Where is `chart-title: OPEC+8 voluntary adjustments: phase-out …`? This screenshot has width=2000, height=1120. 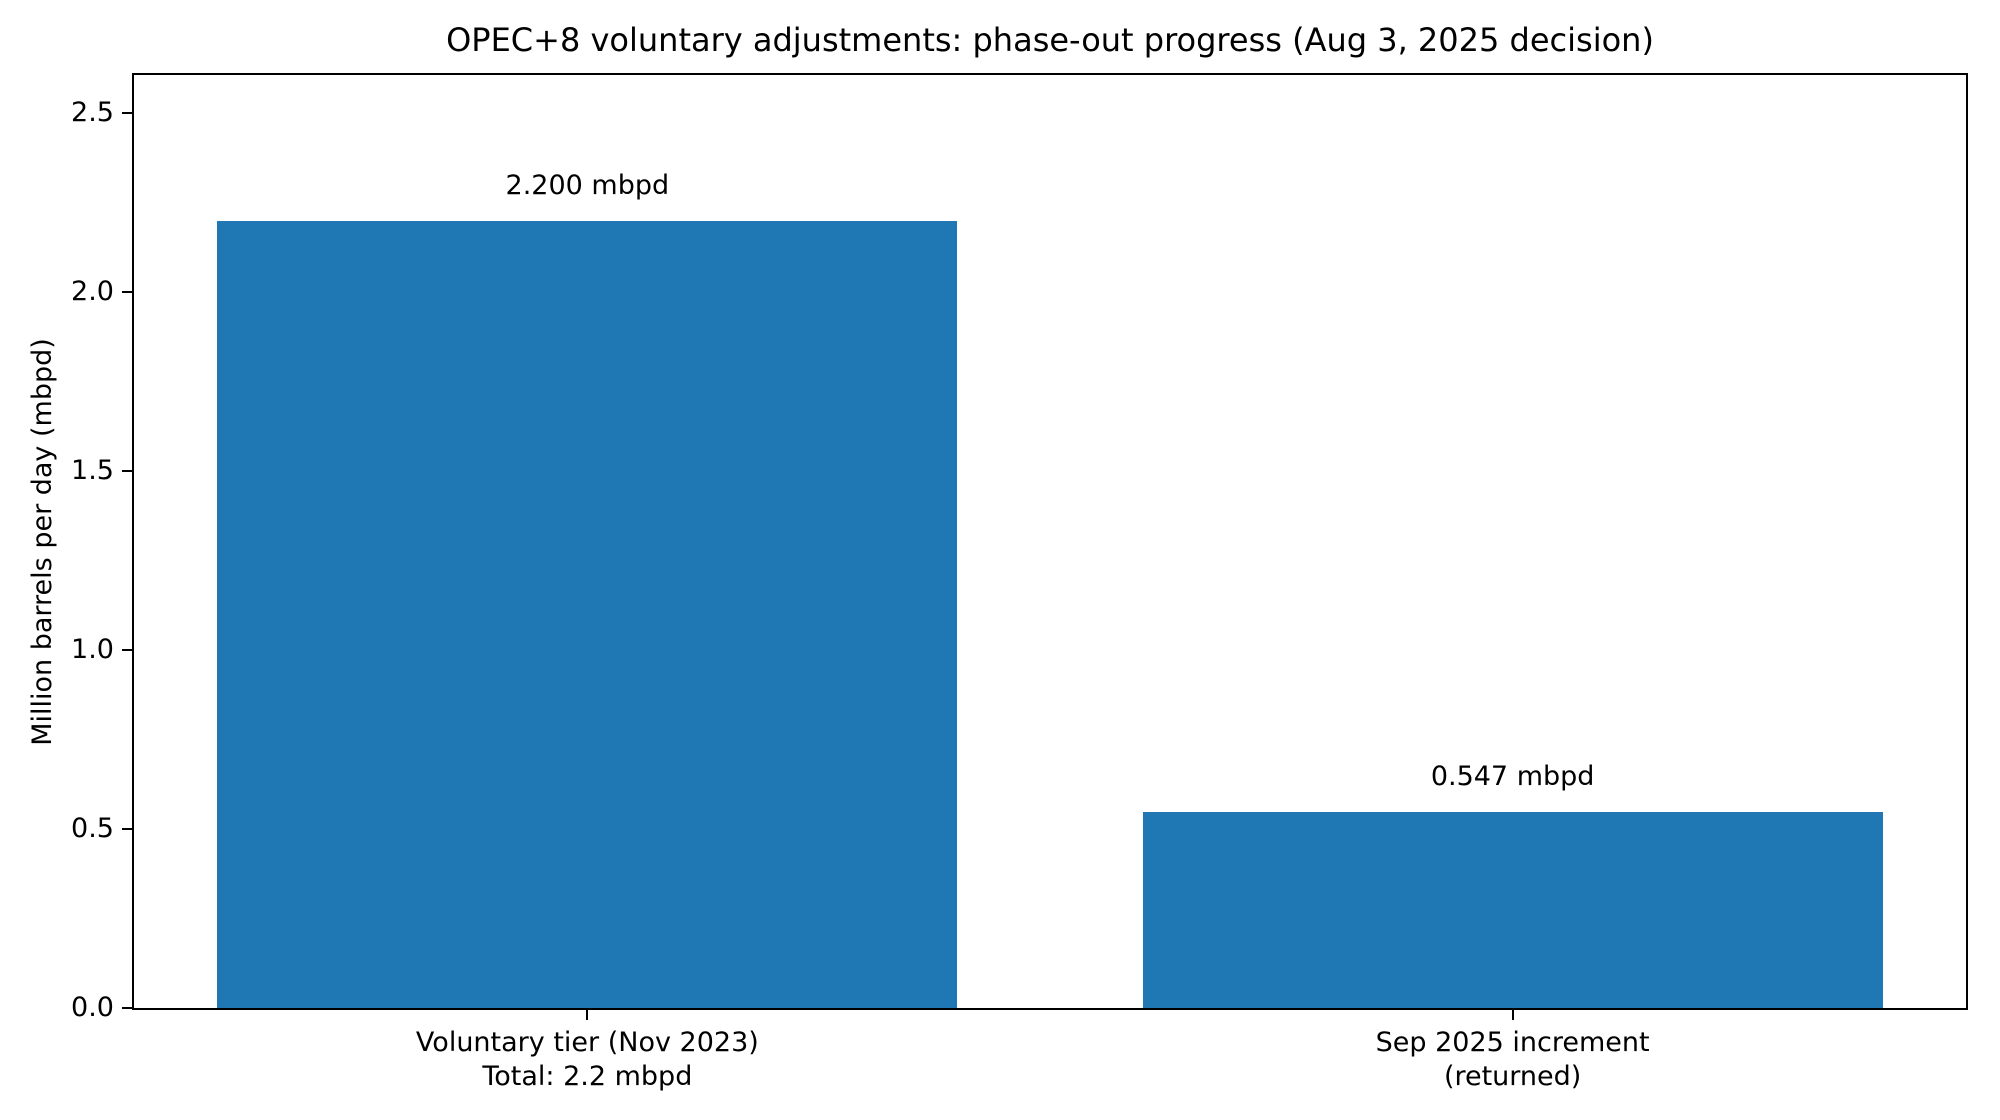 chart-title: OPEC+8 voluntary adjustments: phase-out … is located at coordinates (1050, 40).